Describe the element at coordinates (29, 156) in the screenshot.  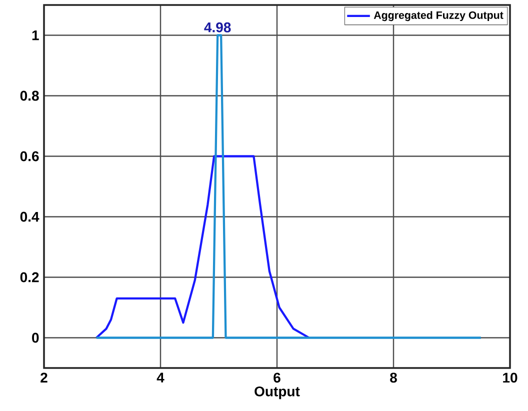
I see `y-tick-label: 0.6` at that location.